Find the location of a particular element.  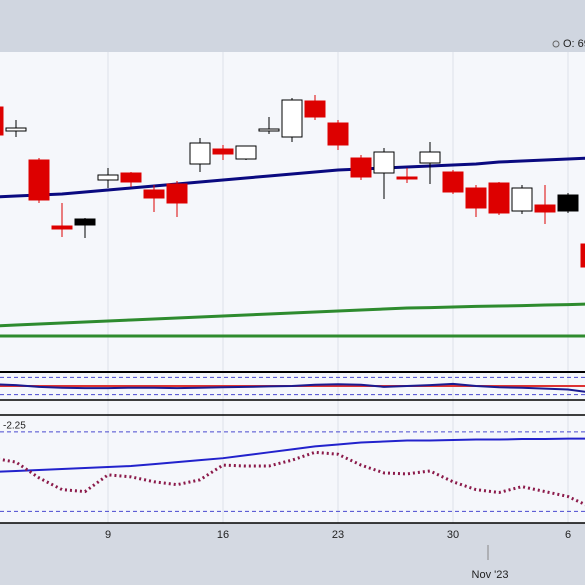

x-tick-label: 16 is located at coordinates (223, 535).